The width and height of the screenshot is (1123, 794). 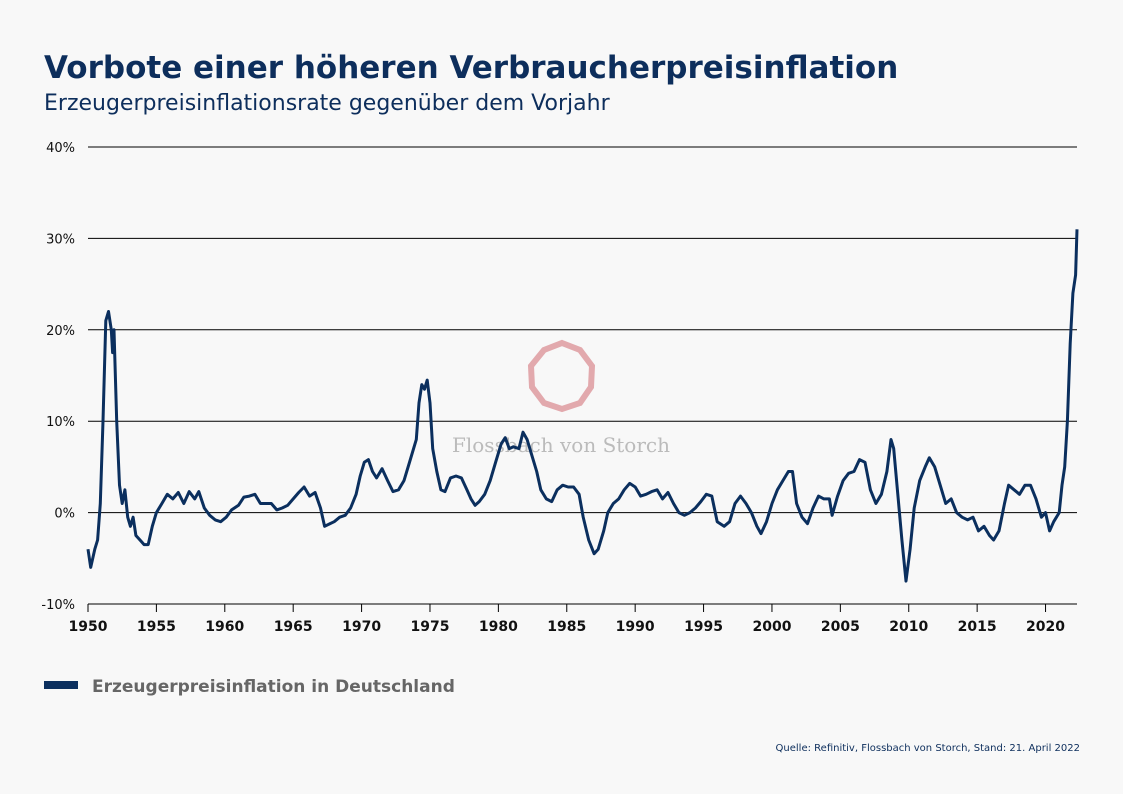 What do you see at coordinates (293, 627) in the screenshot?
I see `x-tick-label: 1965` at bounding box center [293, 627].